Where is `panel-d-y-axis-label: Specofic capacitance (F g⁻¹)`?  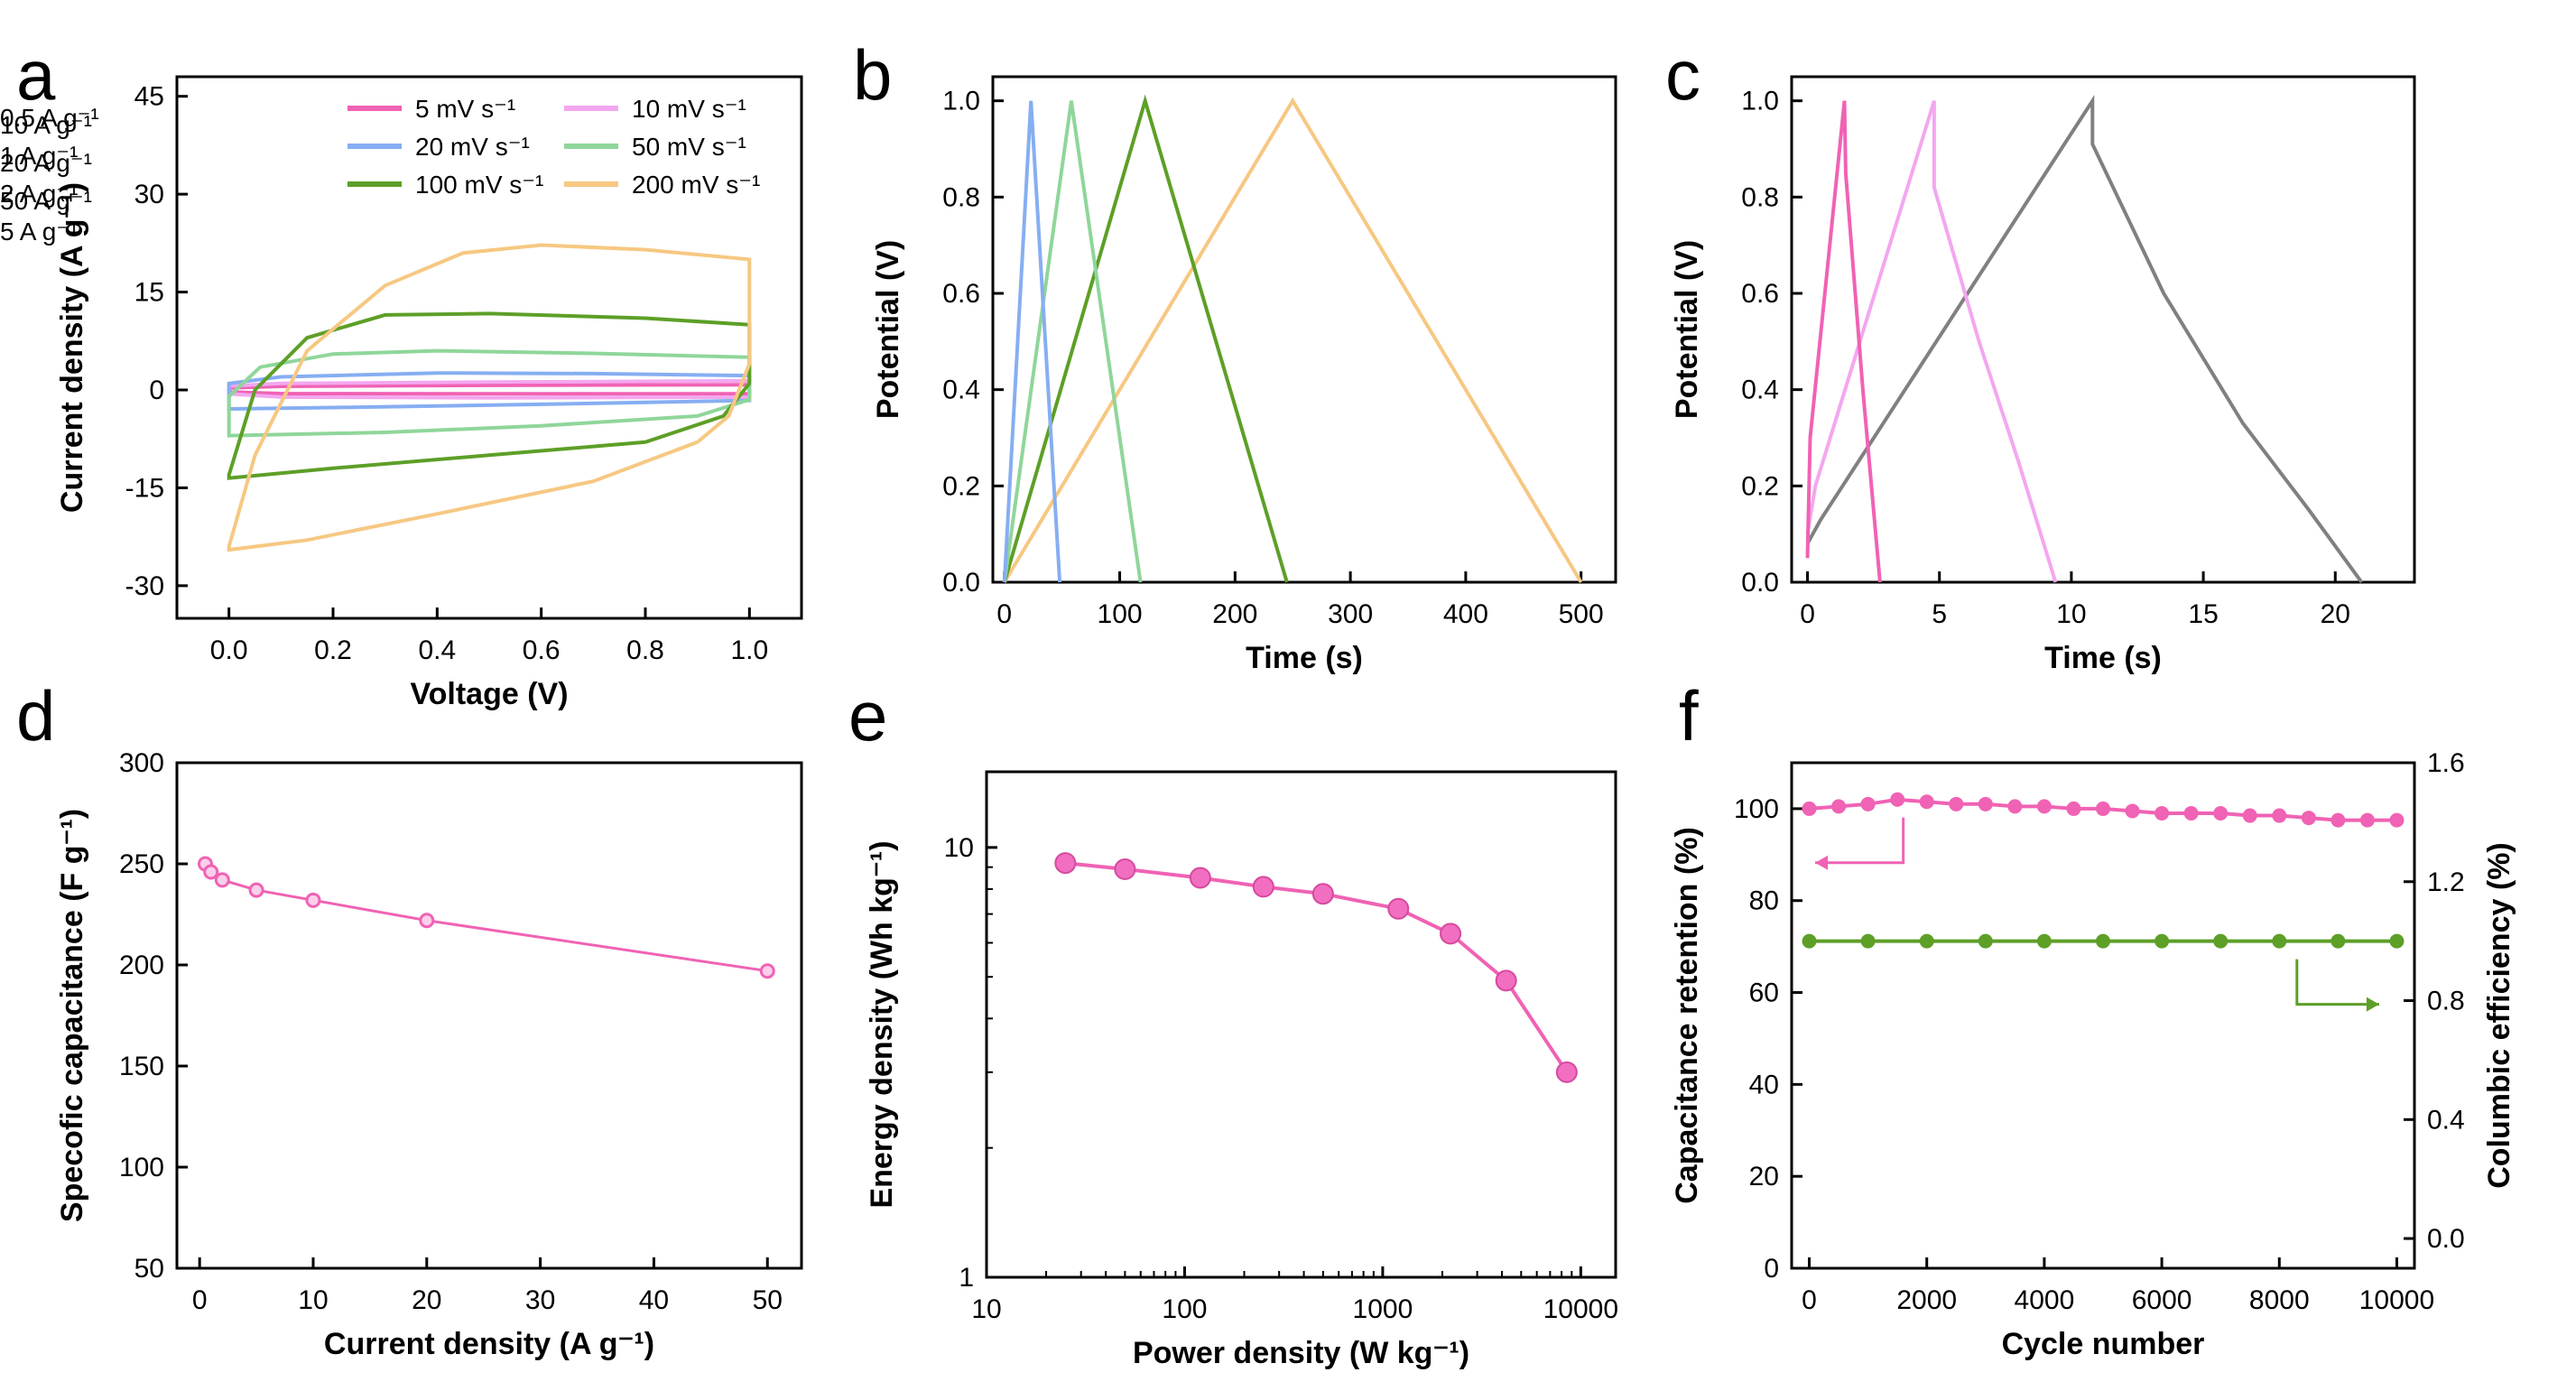
panel-d-y-axis-label: Specofic capacitance (F g⁻¹) is located at coordinates (72, 1015).